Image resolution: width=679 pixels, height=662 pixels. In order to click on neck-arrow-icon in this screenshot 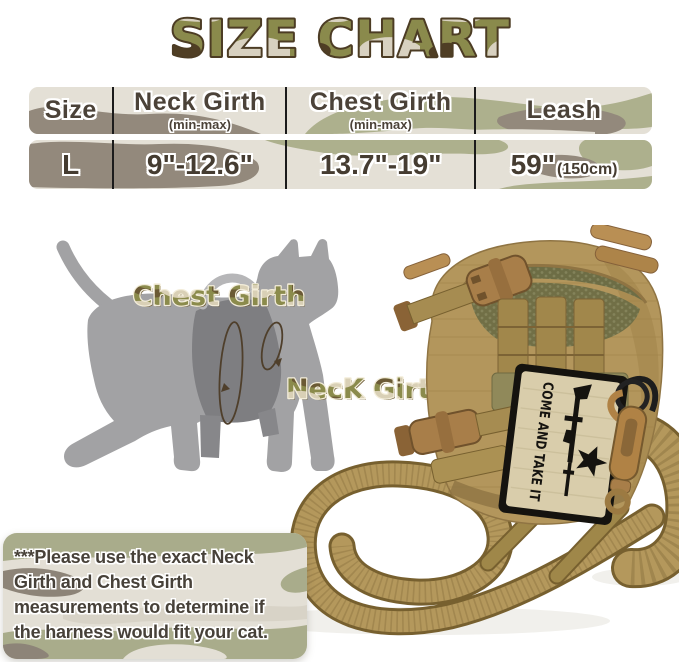, I will do `click(278, 362)`.